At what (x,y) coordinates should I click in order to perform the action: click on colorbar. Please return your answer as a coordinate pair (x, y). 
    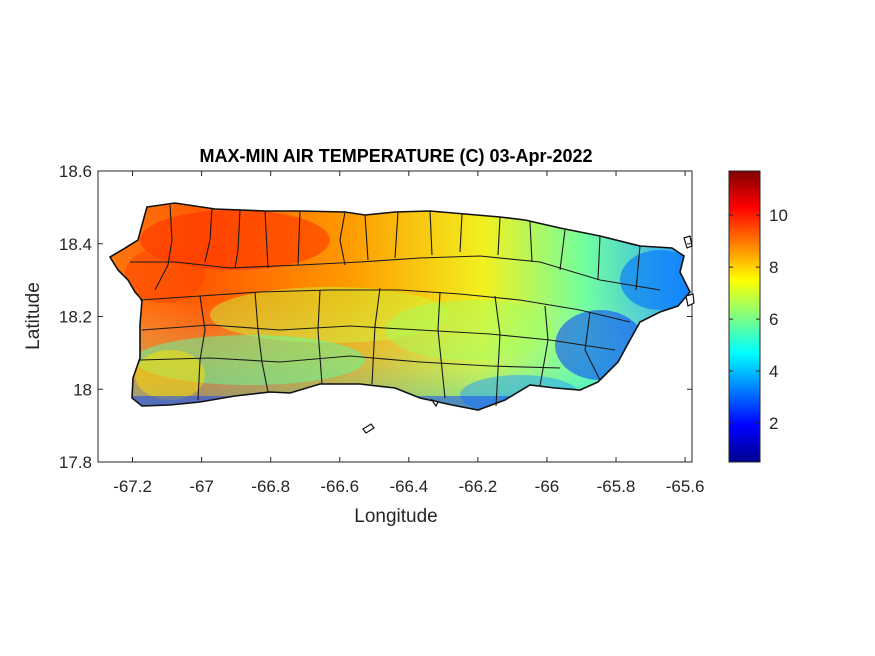
    Looking at the image, I should click on (744, 316).